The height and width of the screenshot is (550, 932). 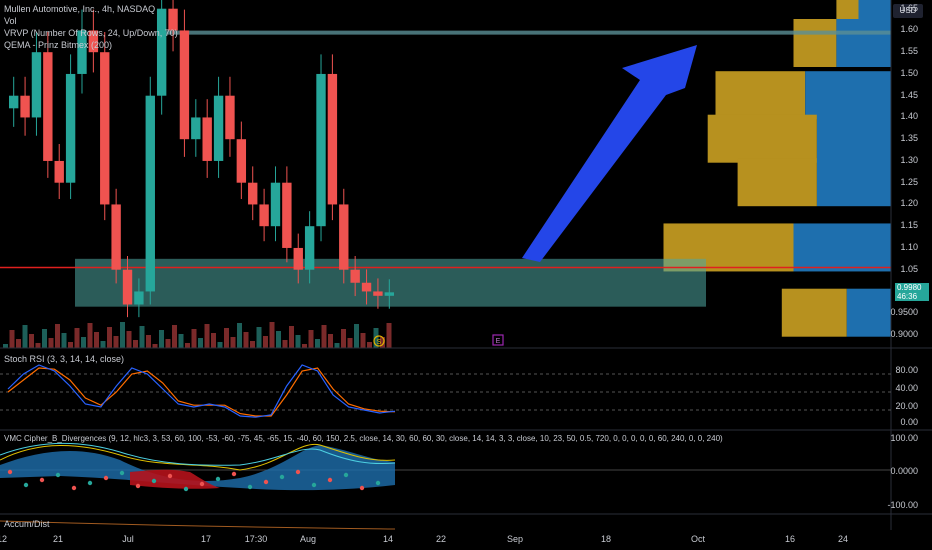 I want to click on price-tick-label: 1.50, so click(x=909, y=72).